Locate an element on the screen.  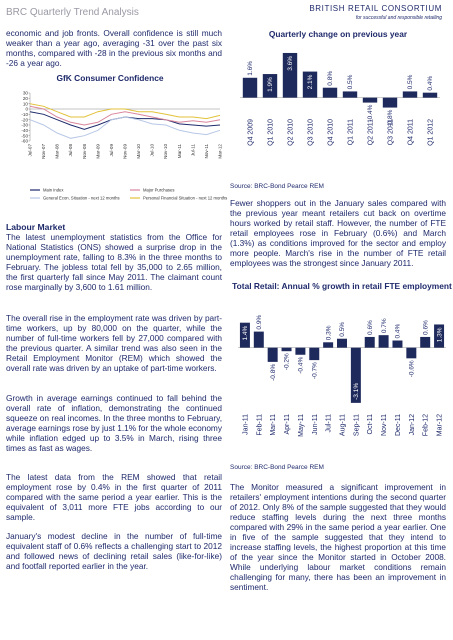
value-label: 0.3% is located at coordinates (328, 332).